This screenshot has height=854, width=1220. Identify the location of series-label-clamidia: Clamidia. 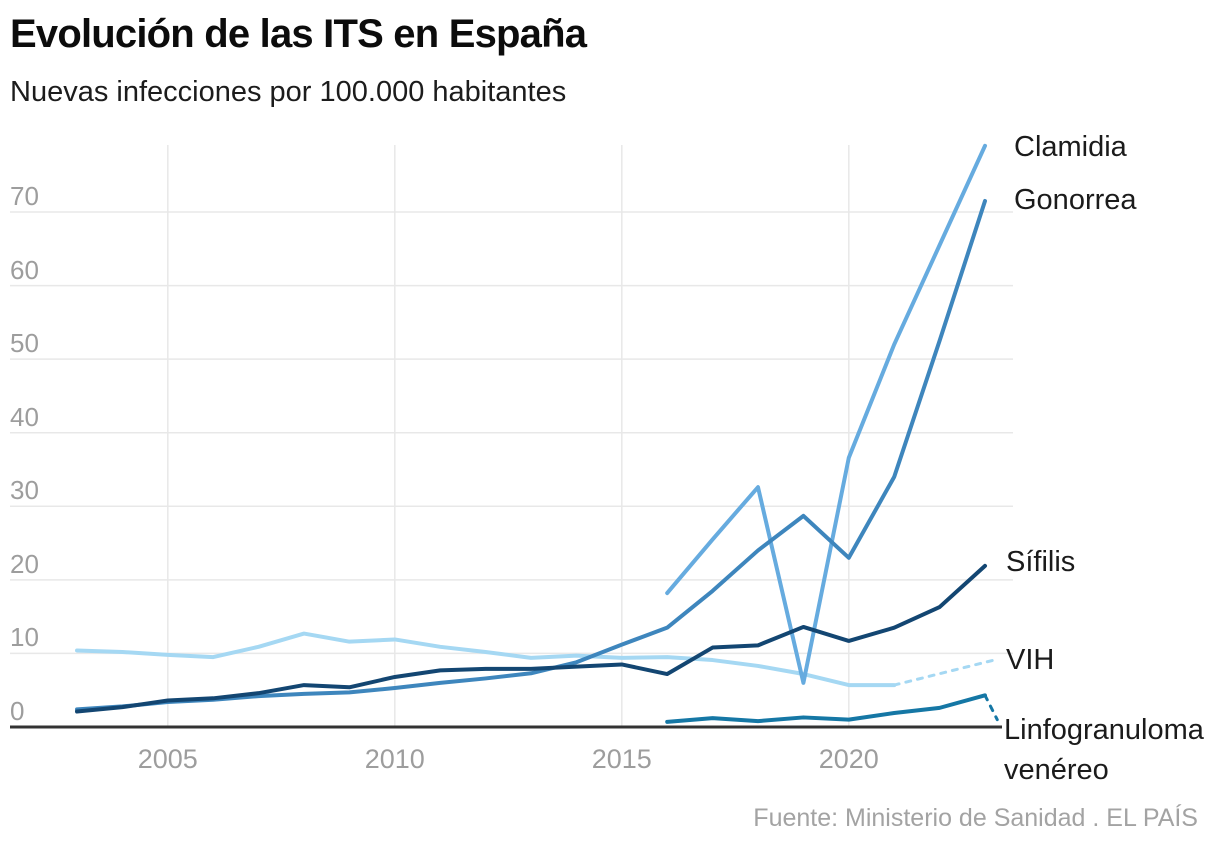
(1070, 147).